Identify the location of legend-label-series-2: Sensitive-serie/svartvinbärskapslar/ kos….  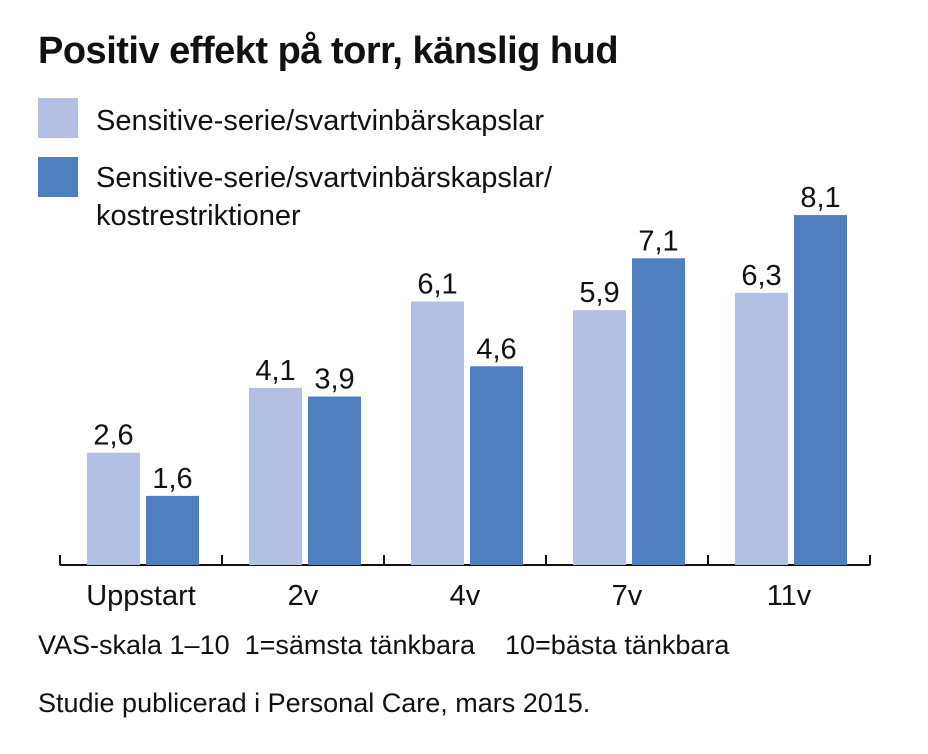
(324, 197).